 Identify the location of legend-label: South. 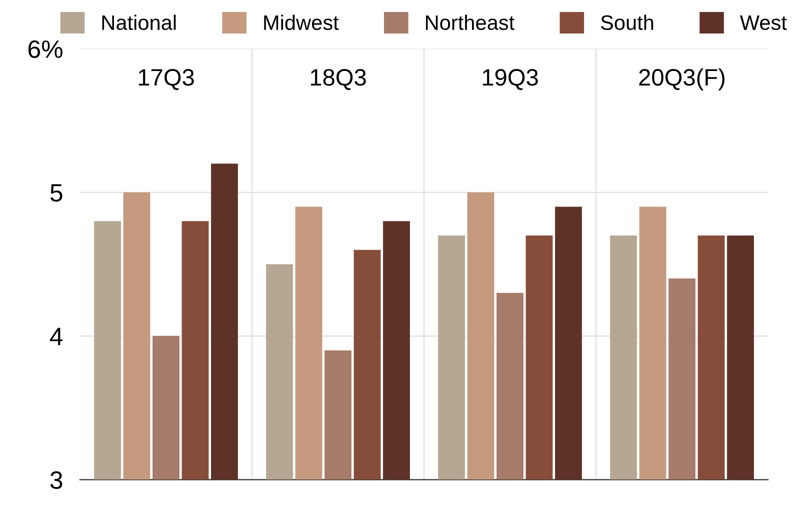
(627, 22).